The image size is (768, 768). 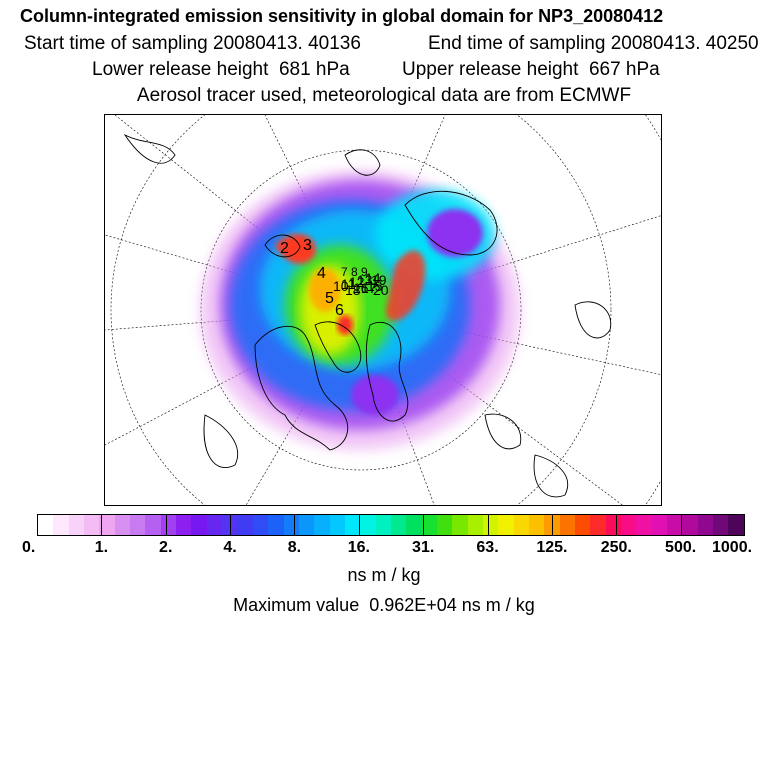 What do you see at coordinates (361, 288) in the screenshot?
I see `marker-16: 16` at bounding box center [361, 288].